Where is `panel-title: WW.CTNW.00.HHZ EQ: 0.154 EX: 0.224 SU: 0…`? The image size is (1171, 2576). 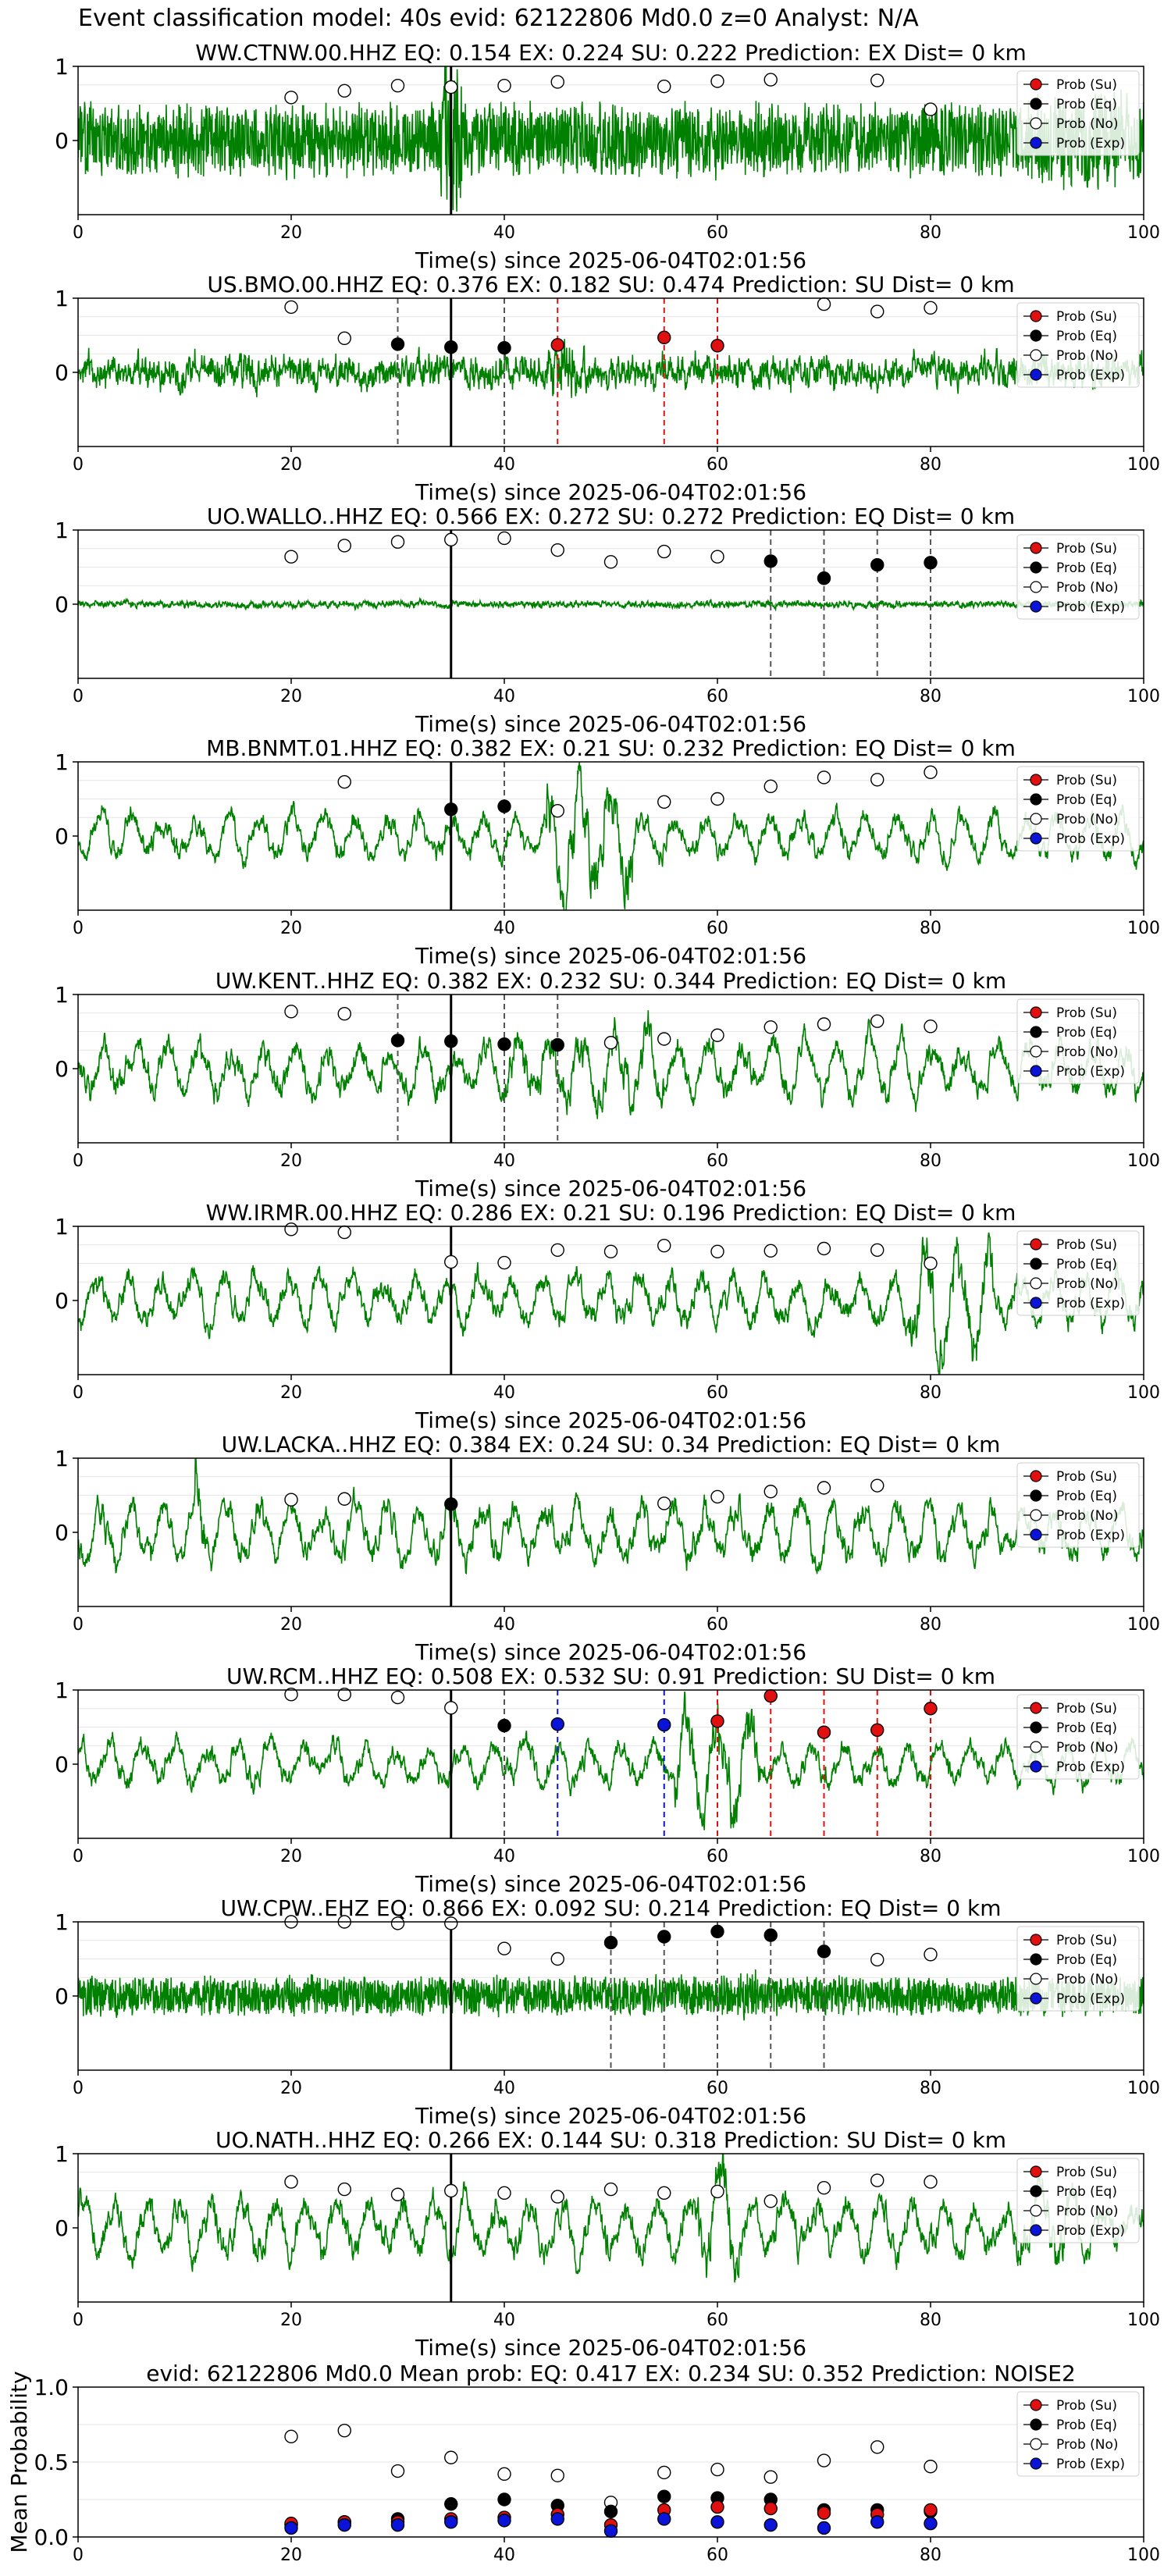
panel-title: WW.CTNW.00.HHZ EQ: 0.154 EX: 0.224 SU: 0… is located at coordinates (610, 53).